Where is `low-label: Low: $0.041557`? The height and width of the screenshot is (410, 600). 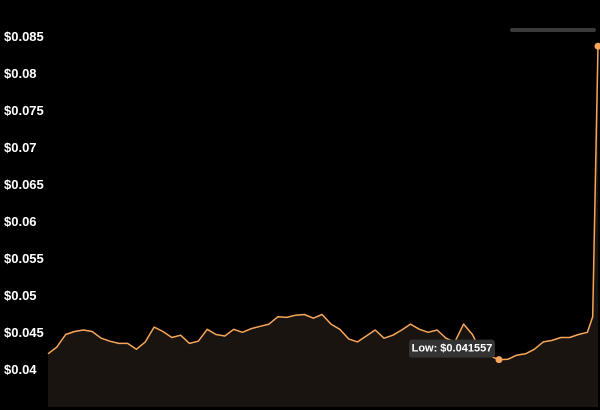 low-label: Low: $0.041557 is located at coordinates (452, 349).